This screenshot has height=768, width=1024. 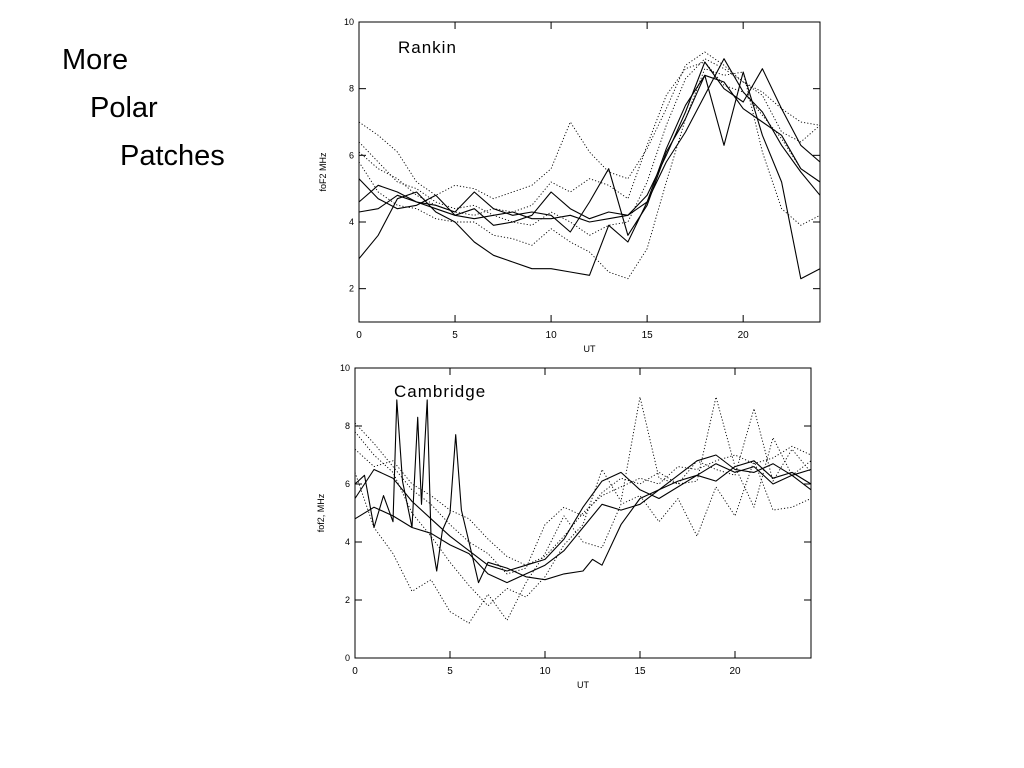 What do you see at coordinates (590, 349) in the screenshot?
I see `chart-0-x-axis-label: UT` at bounding box center [590, 349].